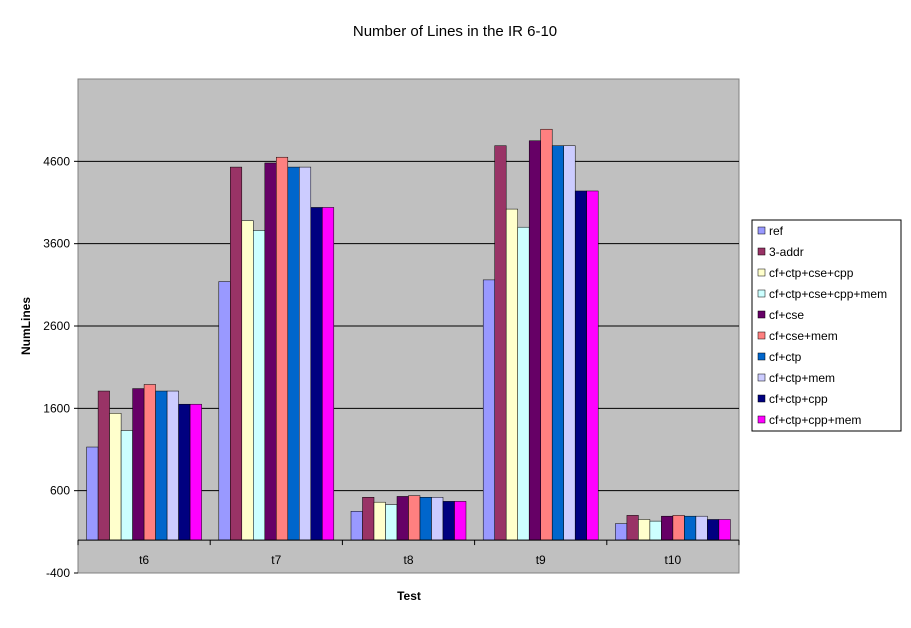  I want to click on y-tick-label: 3600, so click(56, 244).